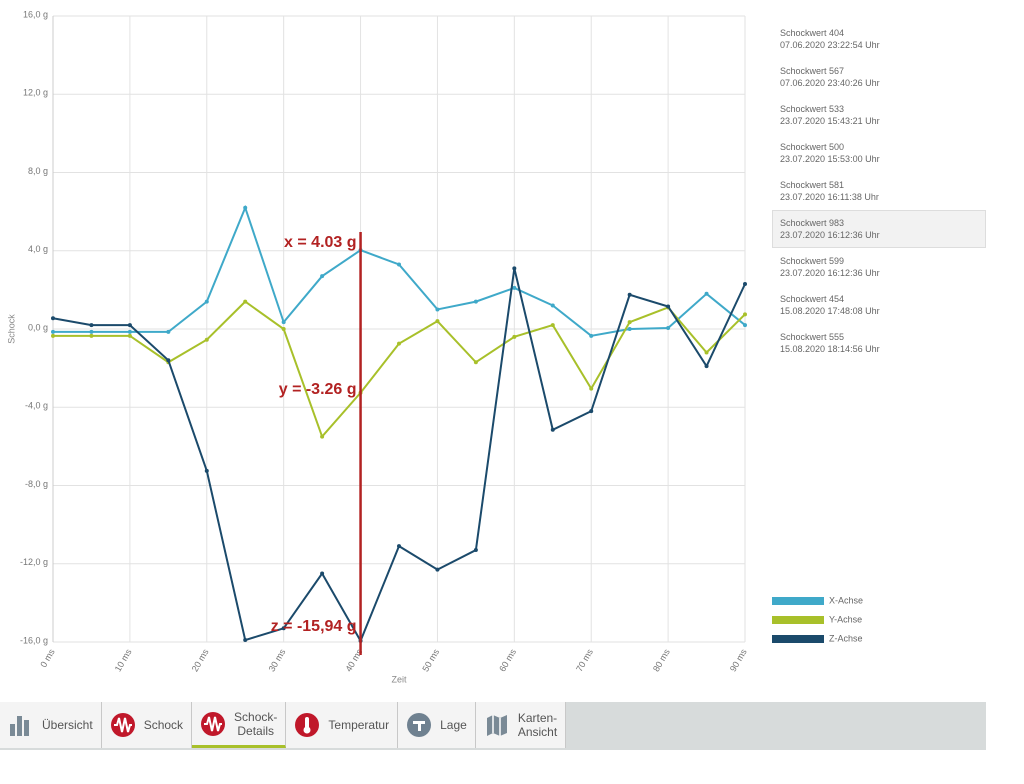 This screenshot has width=1024, height=784. Describe the element at coordinates (314, 626) in the screenshot. I see `annotation: z = -15,94 g` at that location.